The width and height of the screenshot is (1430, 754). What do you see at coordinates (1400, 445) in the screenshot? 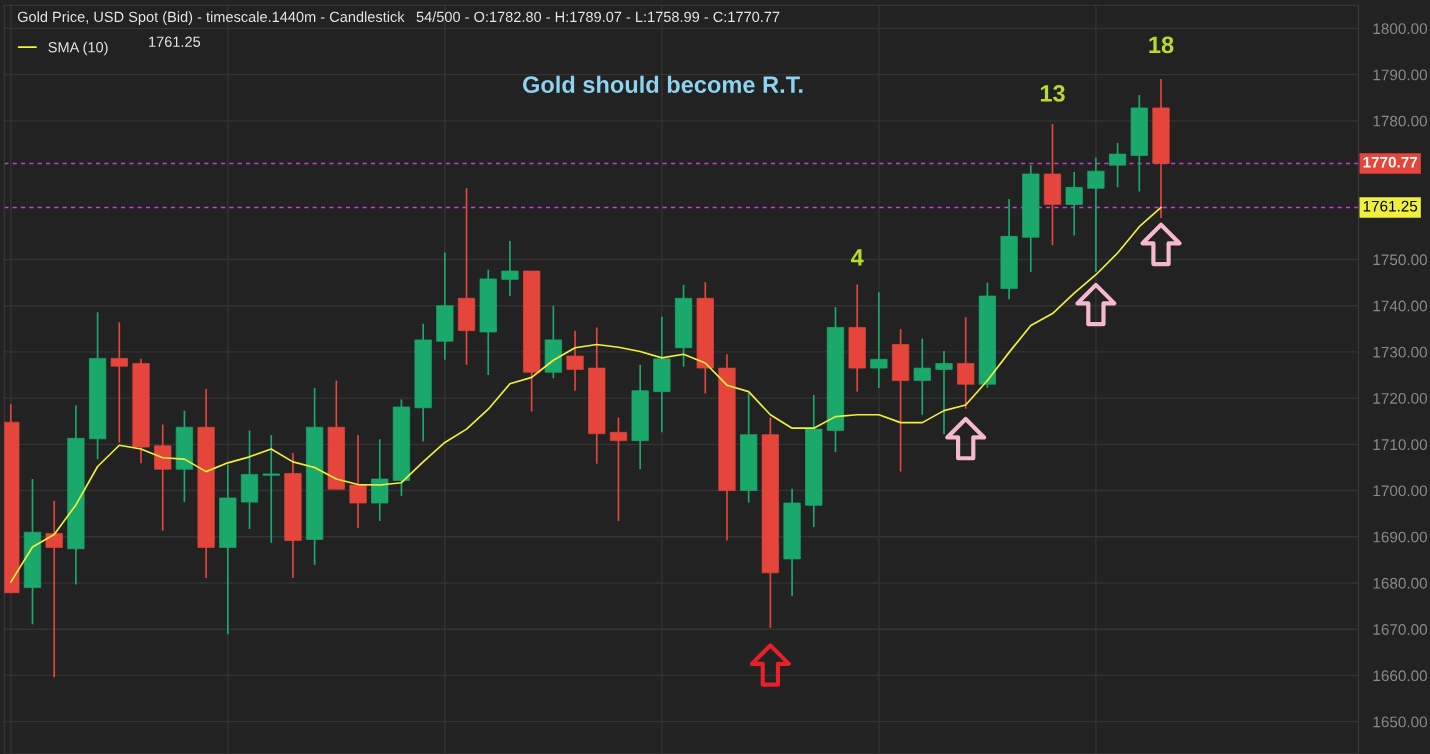
I see `y-tick-label: 1710.00` at bounding box center [1400, 445].